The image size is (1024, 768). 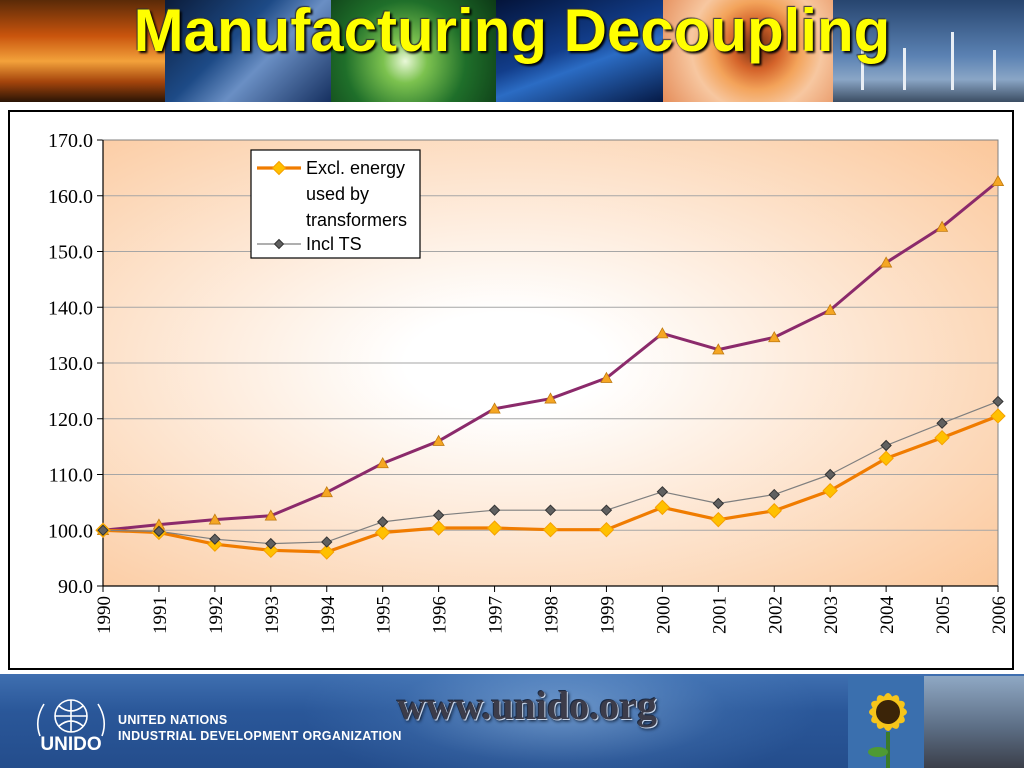 What do you see at coordinates (552, 615) in the screenshot?
I see `x-tick-label: 1998` at bounding box center [552, 615].